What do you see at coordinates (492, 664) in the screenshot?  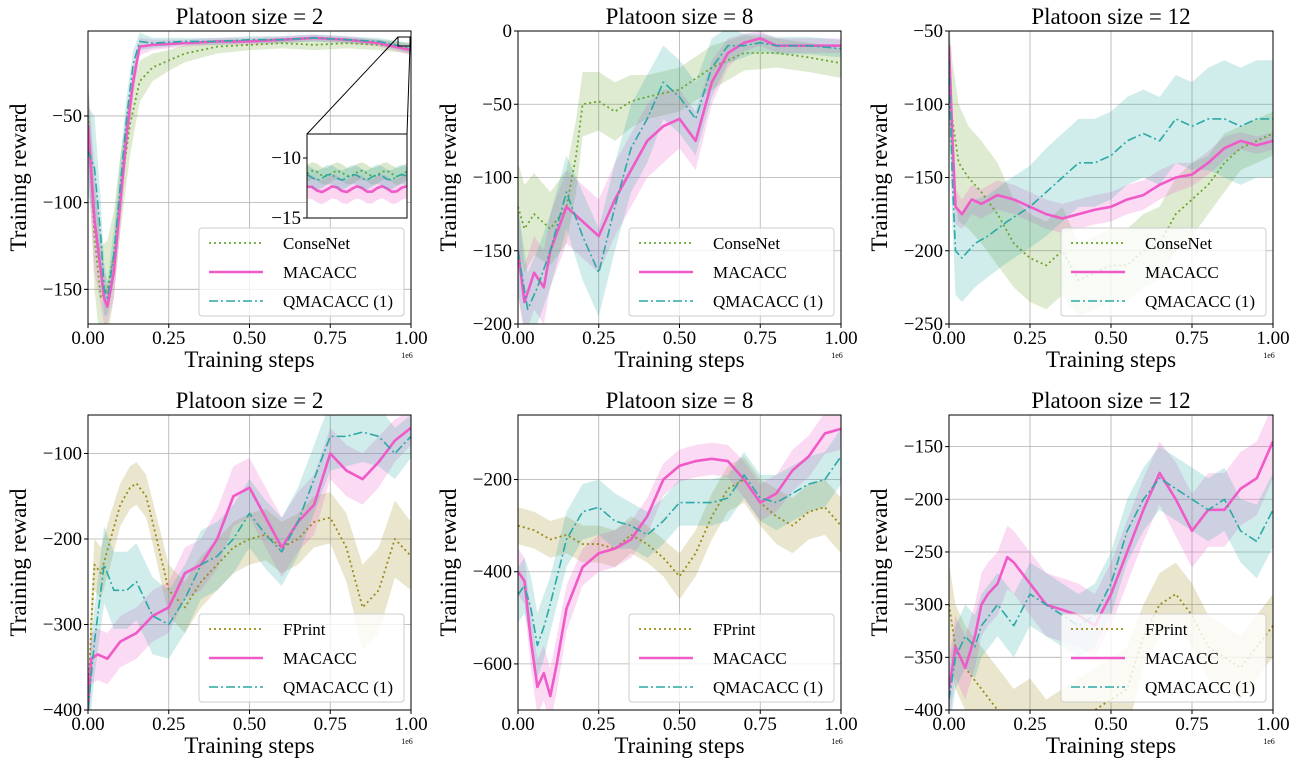 I see `y-tick-label: −600` at bounding box center [492, 664].